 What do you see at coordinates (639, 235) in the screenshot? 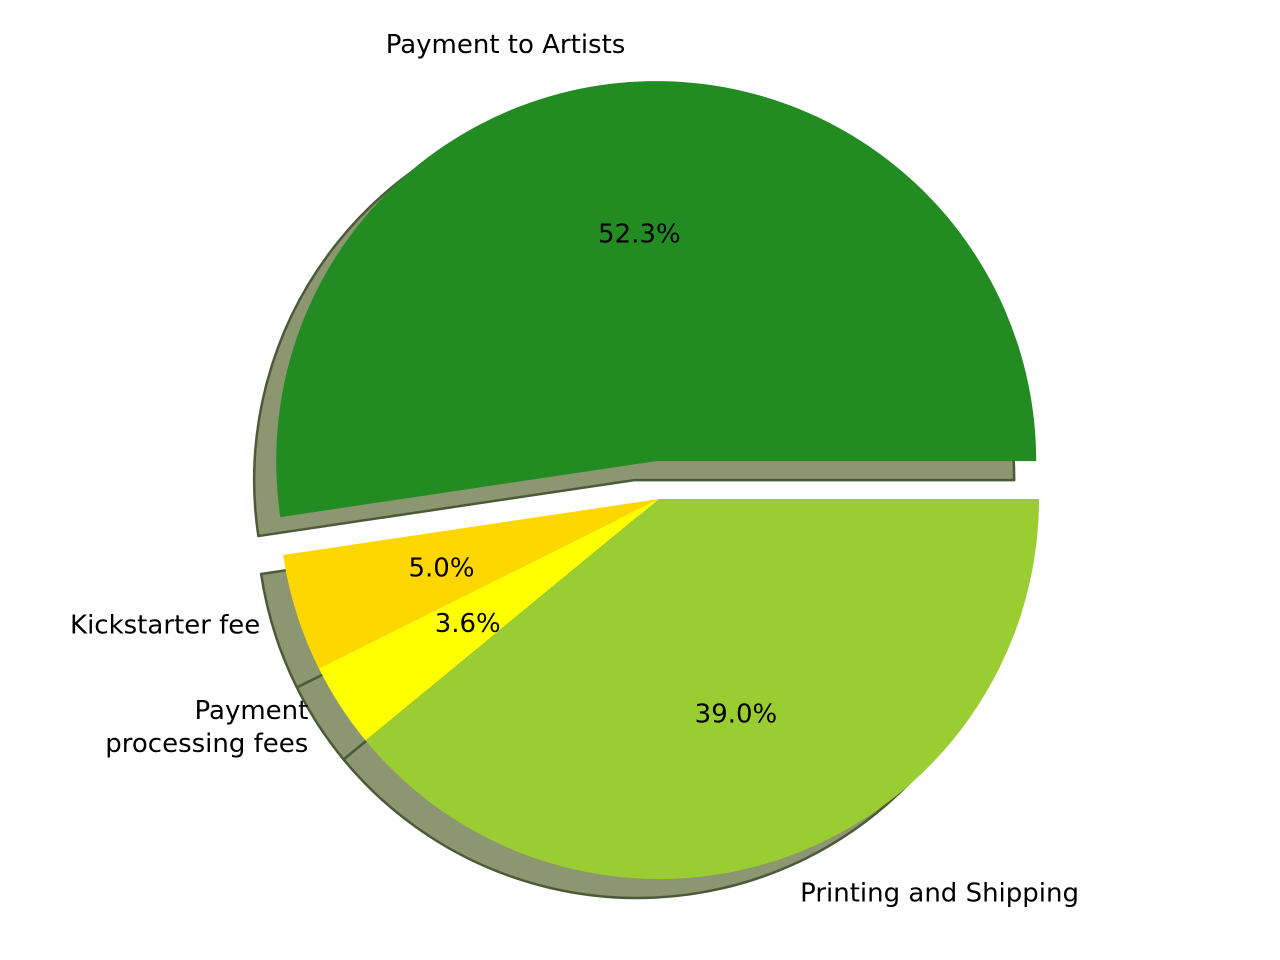
I see `slice-percent-payment-to-artists: 52.3%` at bounding box center [639, 235].